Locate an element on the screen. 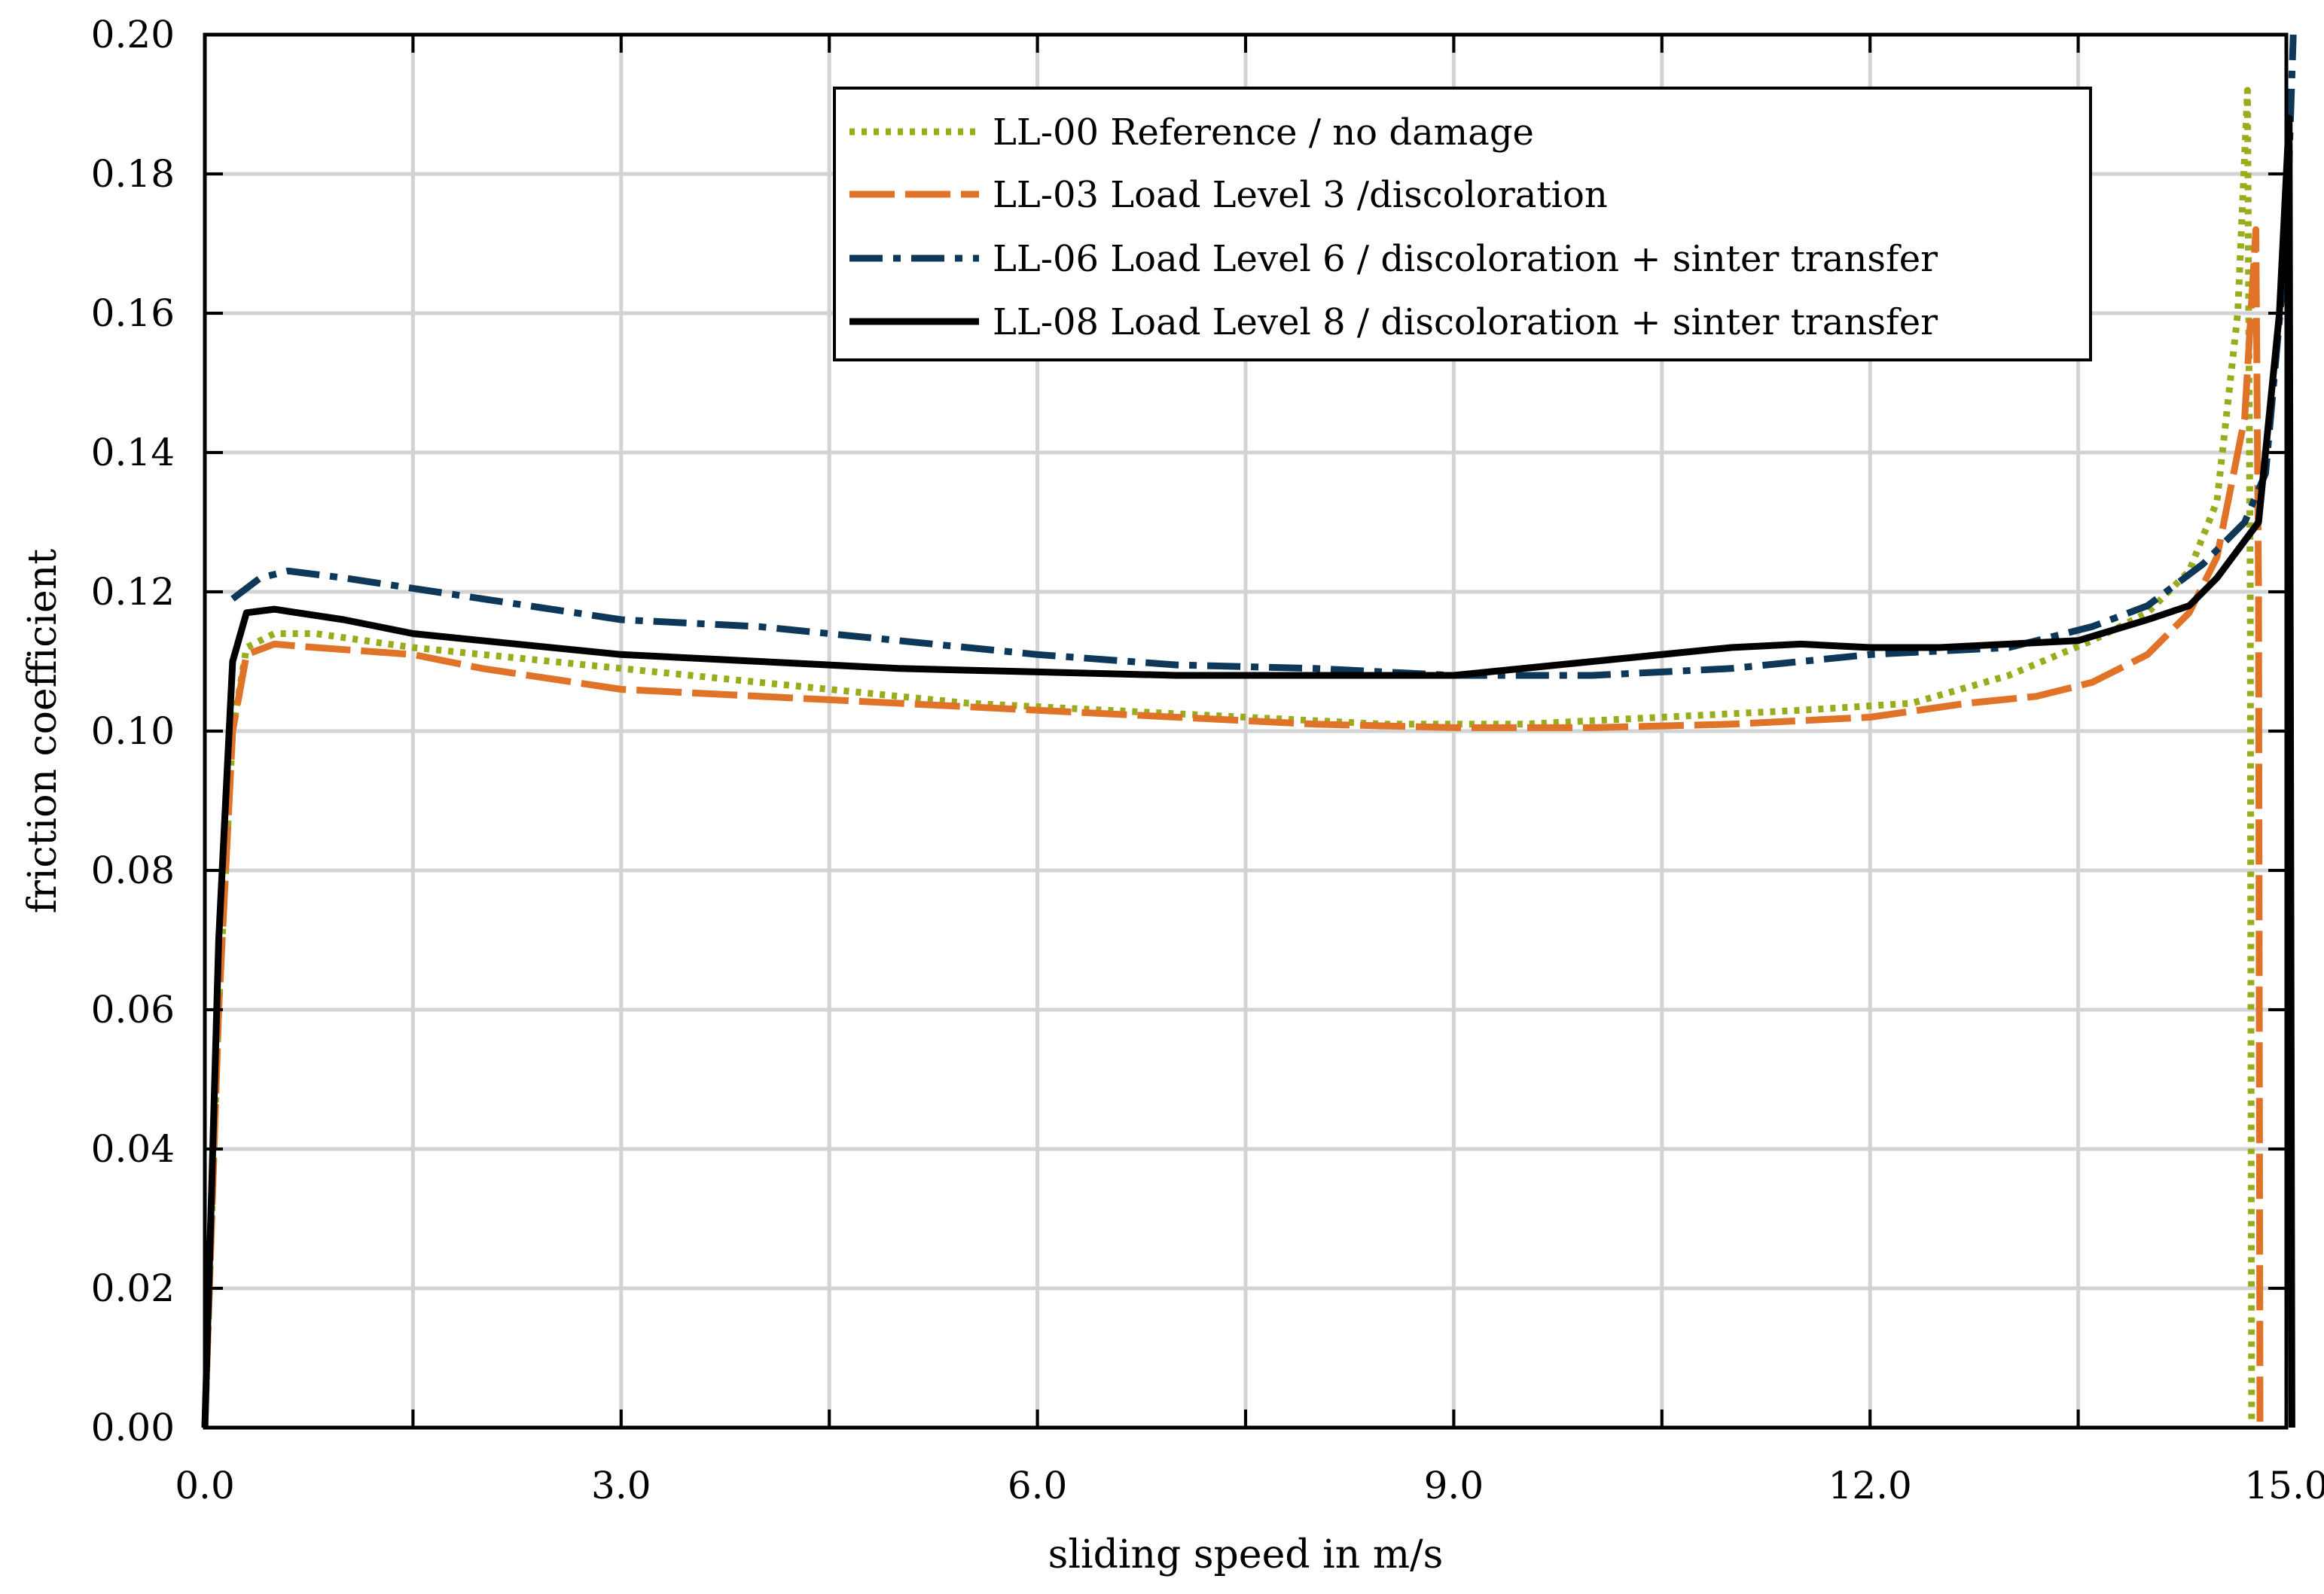 This screenshot has height=1594, width=2324. y-tick-label: 0.20 is located at coordinates (133, 34).